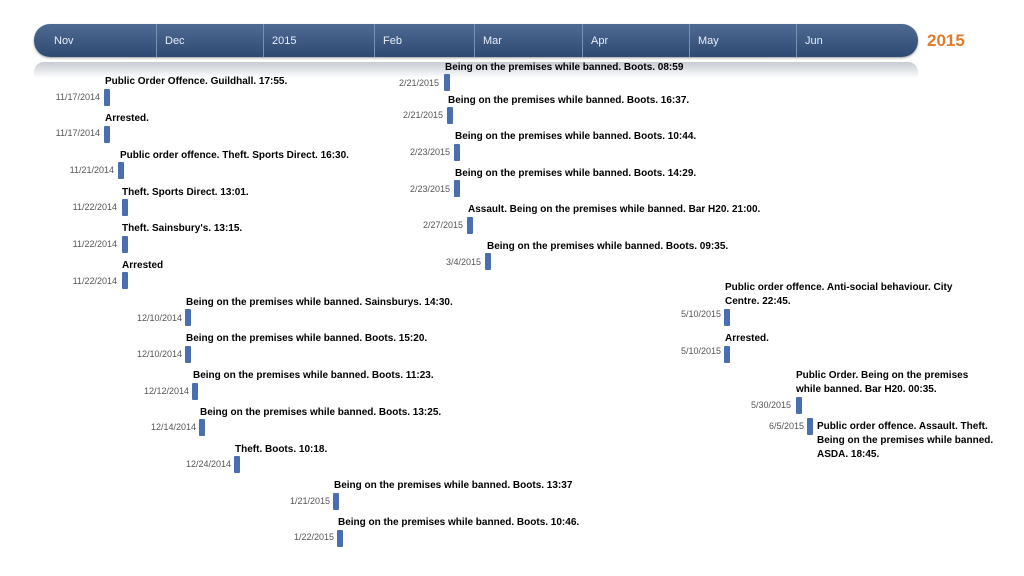  What do you see at coordinates (91, 170) in the screenshot?
I see `event-date: 11/21/2014` at bounding box center [91, 170].